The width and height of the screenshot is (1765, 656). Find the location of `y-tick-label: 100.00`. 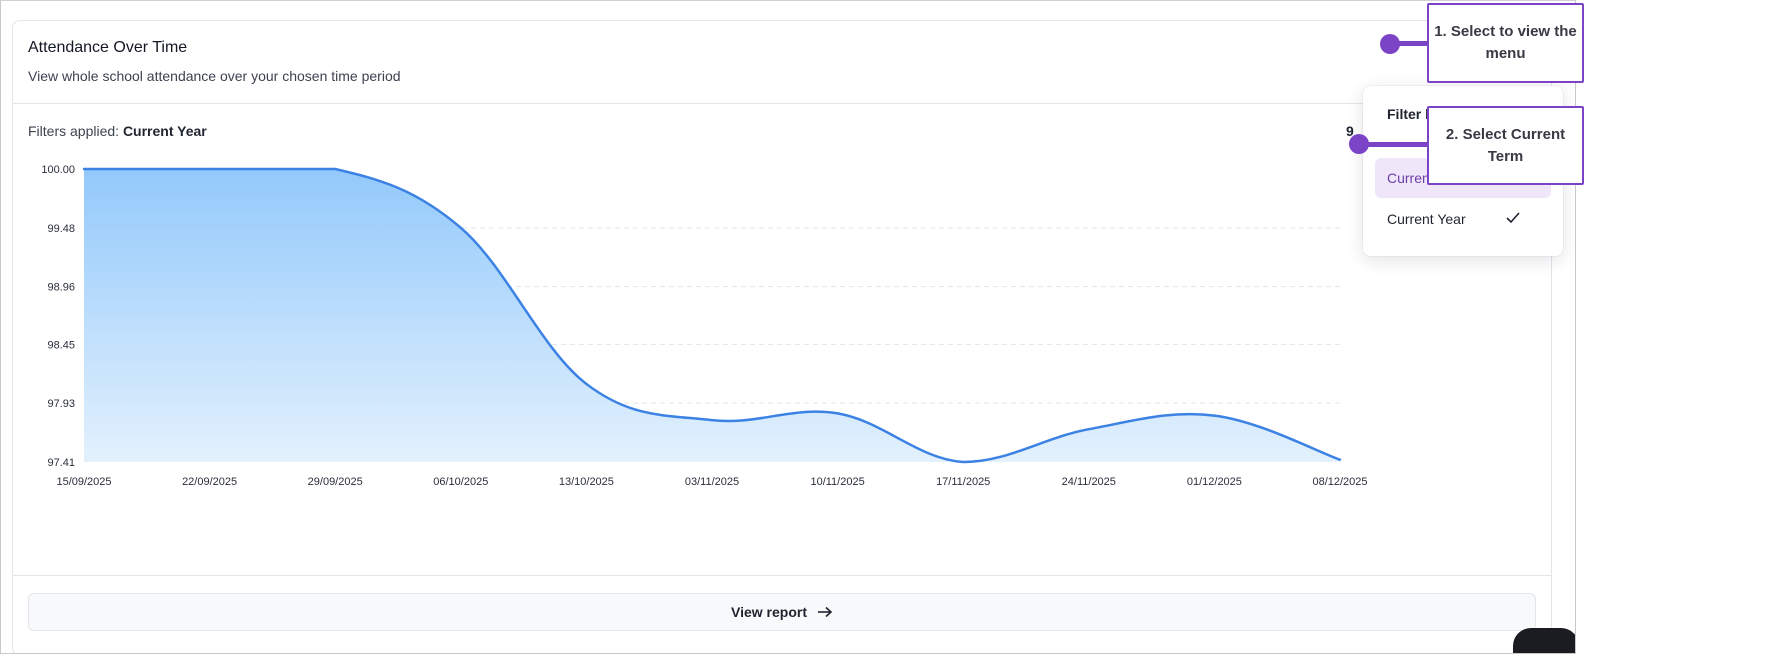

y-tick-label: 100.00 is located at coordinates (58, 170).